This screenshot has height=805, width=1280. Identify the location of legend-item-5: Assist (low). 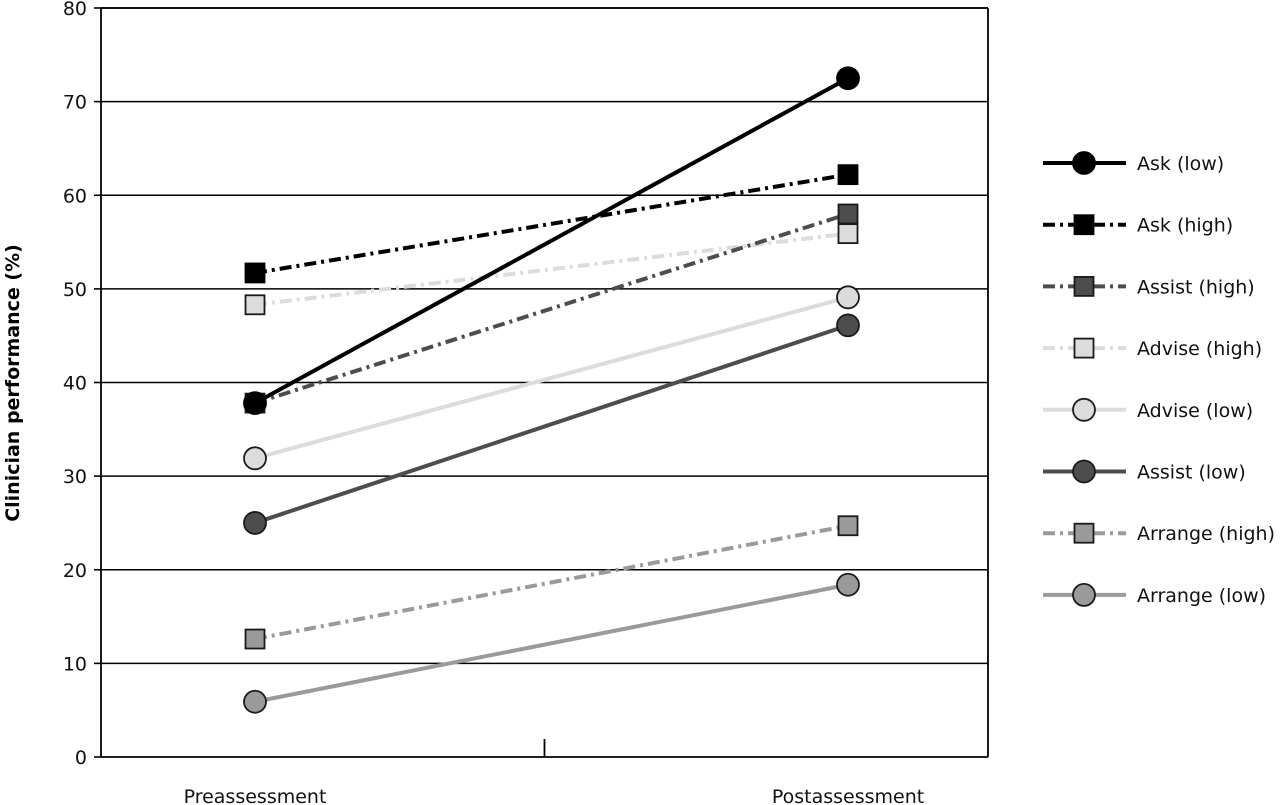
(1144, 471).